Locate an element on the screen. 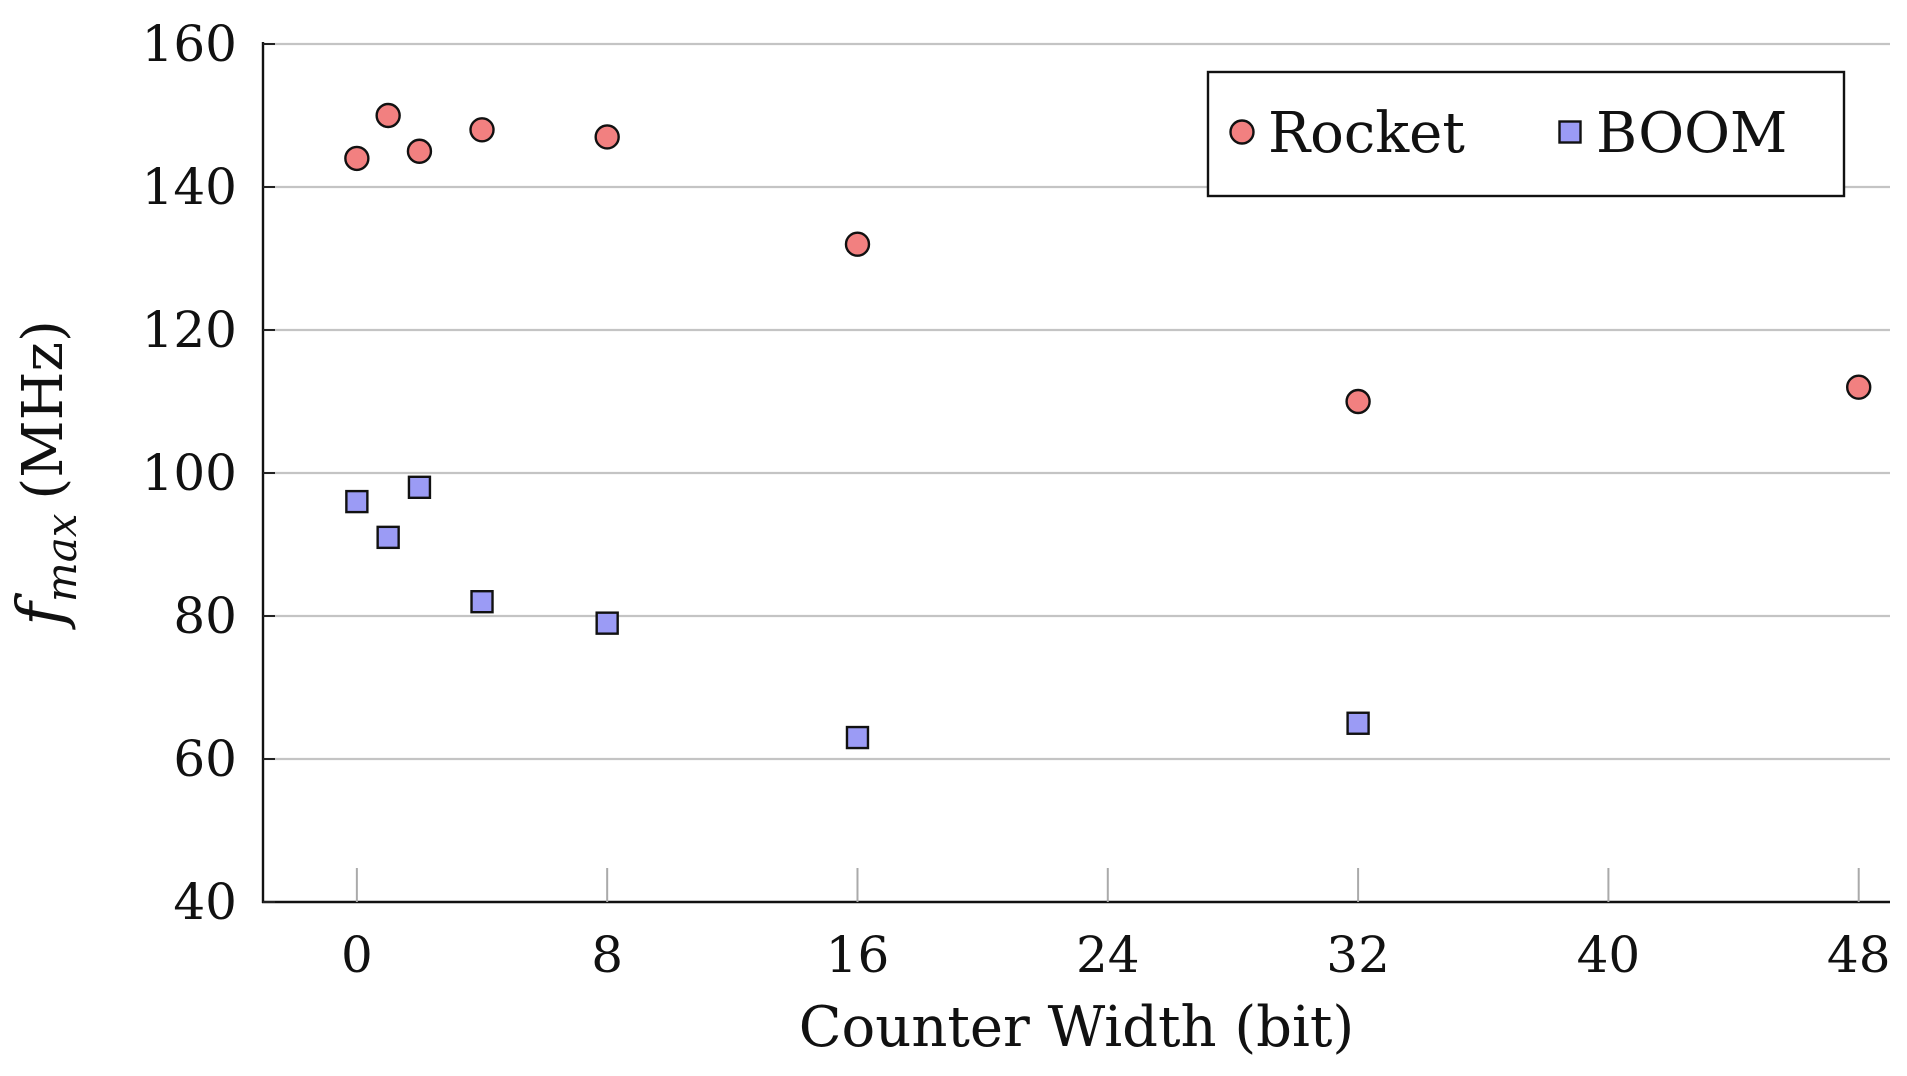  legend-boom-label: BOOM is located at coordinates (1691, 133).